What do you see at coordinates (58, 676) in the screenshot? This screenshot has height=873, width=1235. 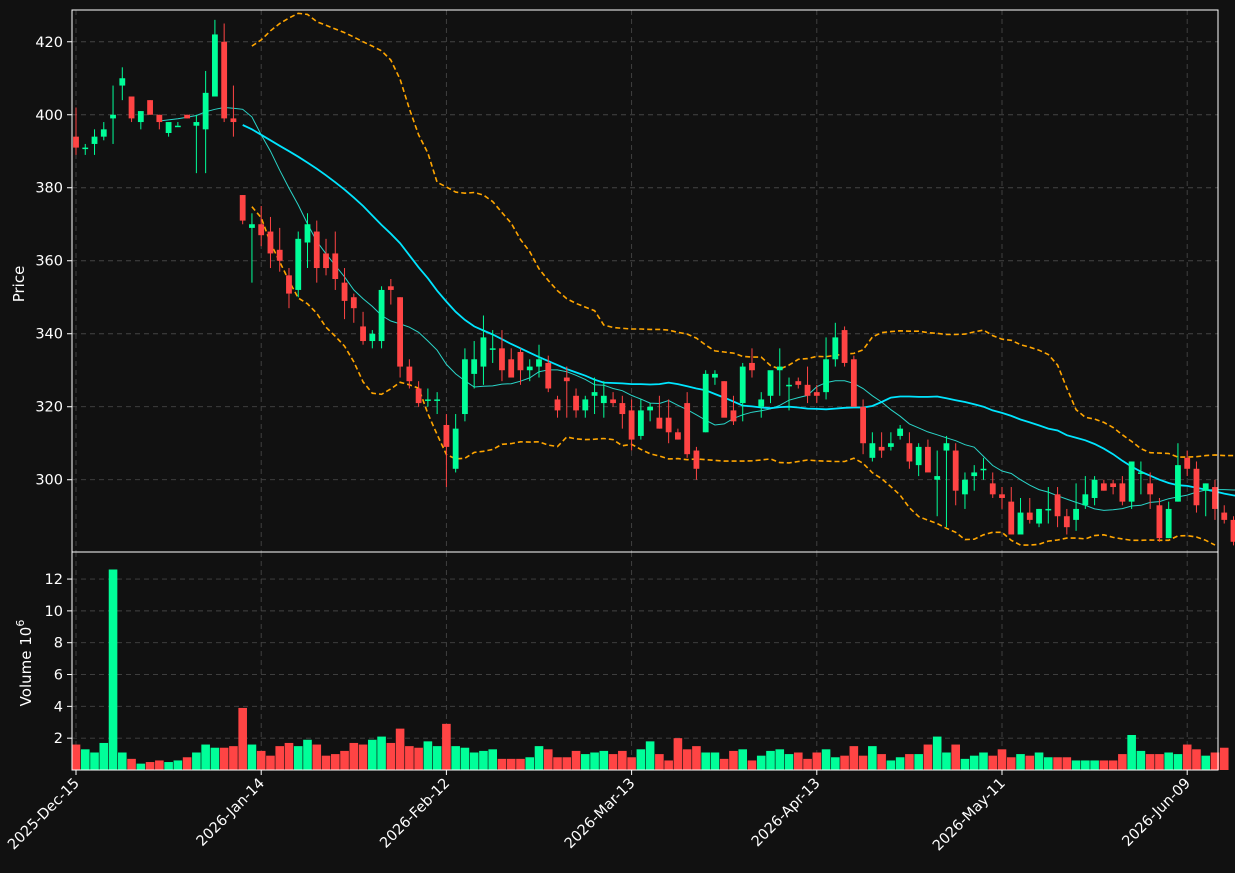 I see `volume-tick-label: 6` at bounding box center [58, 676].